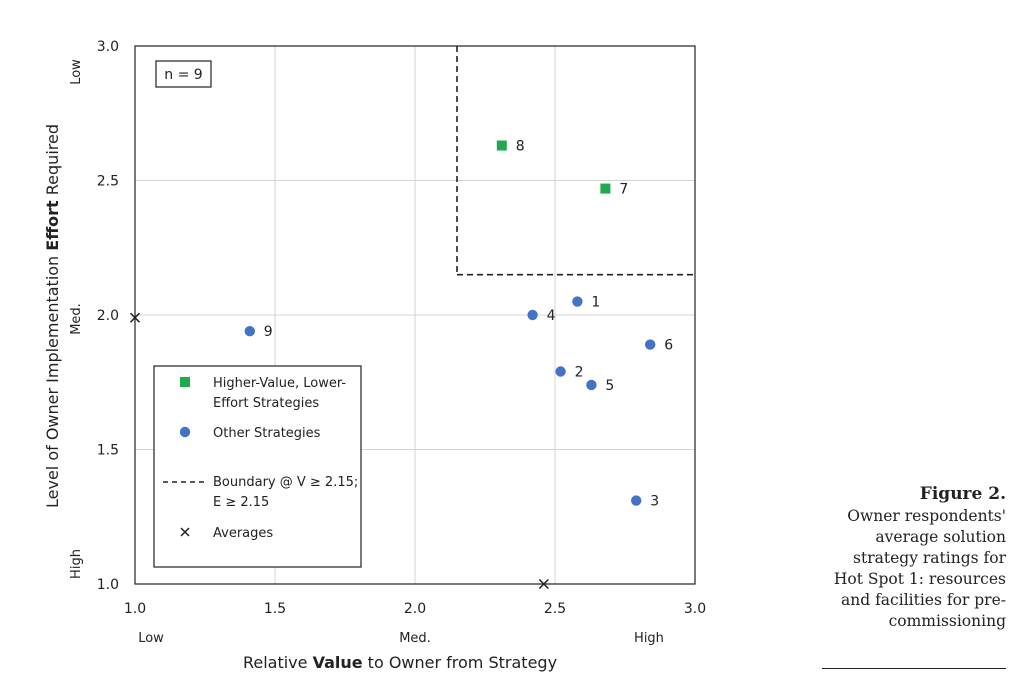 The image size is (1028, 687). Describe the element at coordinates (108, 182) in the screenshot. I see `y-tick-label: 2.5` at that location.